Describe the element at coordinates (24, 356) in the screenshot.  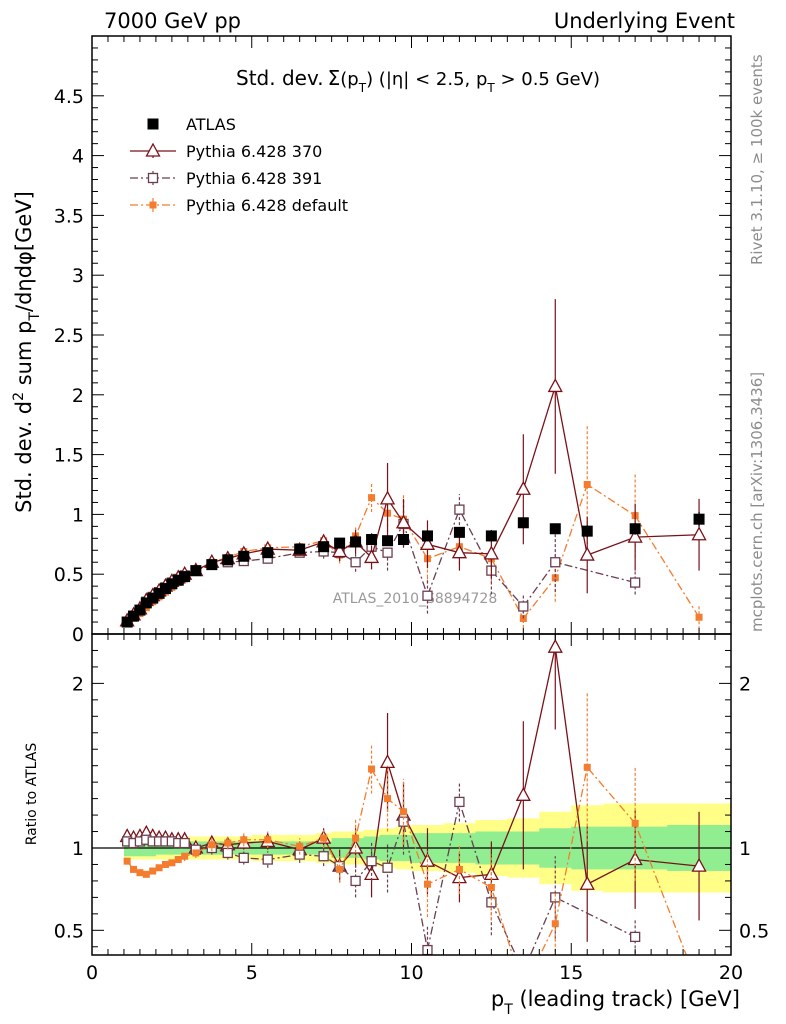
I see `ylabel-part-b: sum p` at that location.